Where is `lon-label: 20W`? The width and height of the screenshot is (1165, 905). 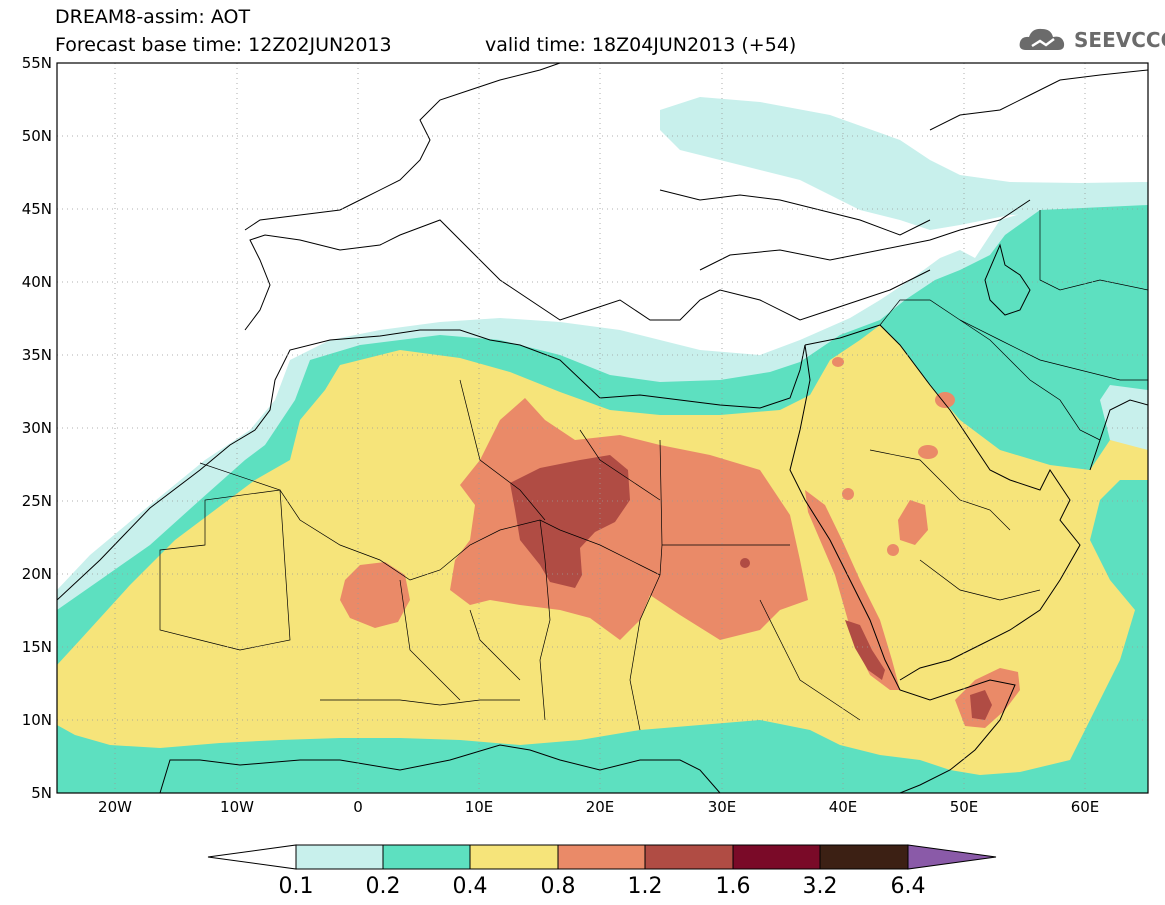
lon-label: 20W is located at coordinates (115, 807).